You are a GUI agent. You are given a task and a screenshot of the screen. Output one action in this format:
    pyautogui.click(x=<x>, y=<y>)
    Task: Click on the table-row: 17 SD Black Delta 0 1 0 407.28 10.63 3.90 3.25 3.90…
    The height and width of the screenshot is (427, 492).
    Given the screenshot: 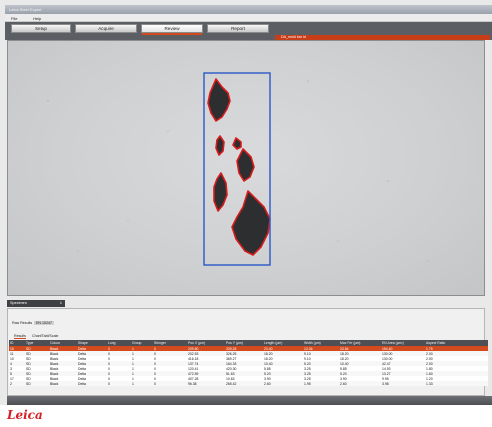 What is the action you would take?
    pyautogui.click(x=248, y=378)
    